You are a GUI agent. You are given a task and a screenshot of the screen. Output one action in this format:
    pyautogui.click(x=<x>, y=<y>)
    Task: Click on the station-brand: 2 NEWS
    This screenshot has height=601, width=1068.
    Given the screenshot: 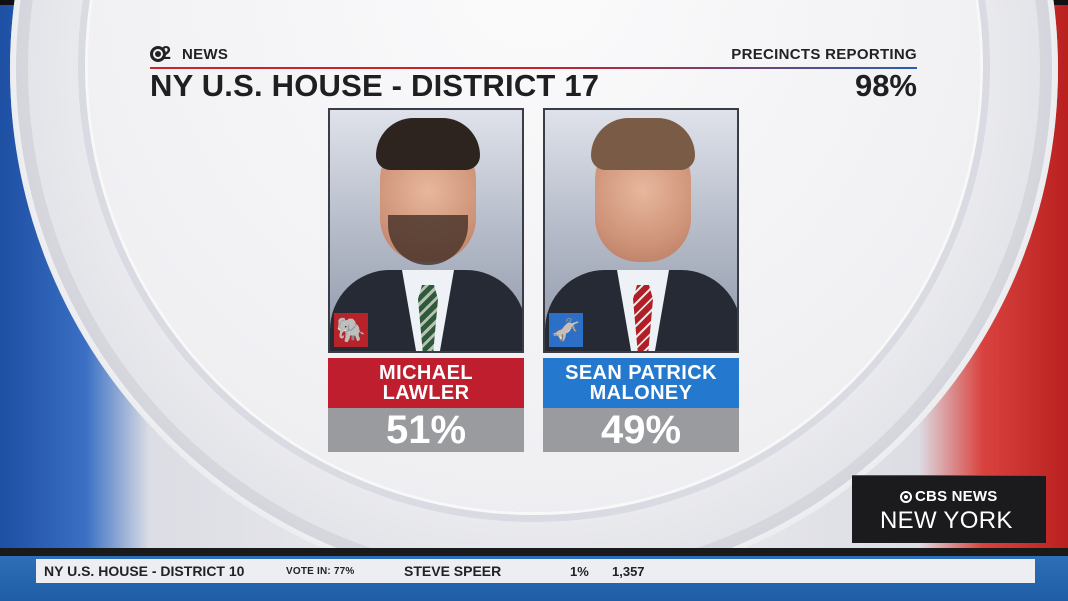 What is the action you would take?
    pyautogui.click(x=189, y=53)
    